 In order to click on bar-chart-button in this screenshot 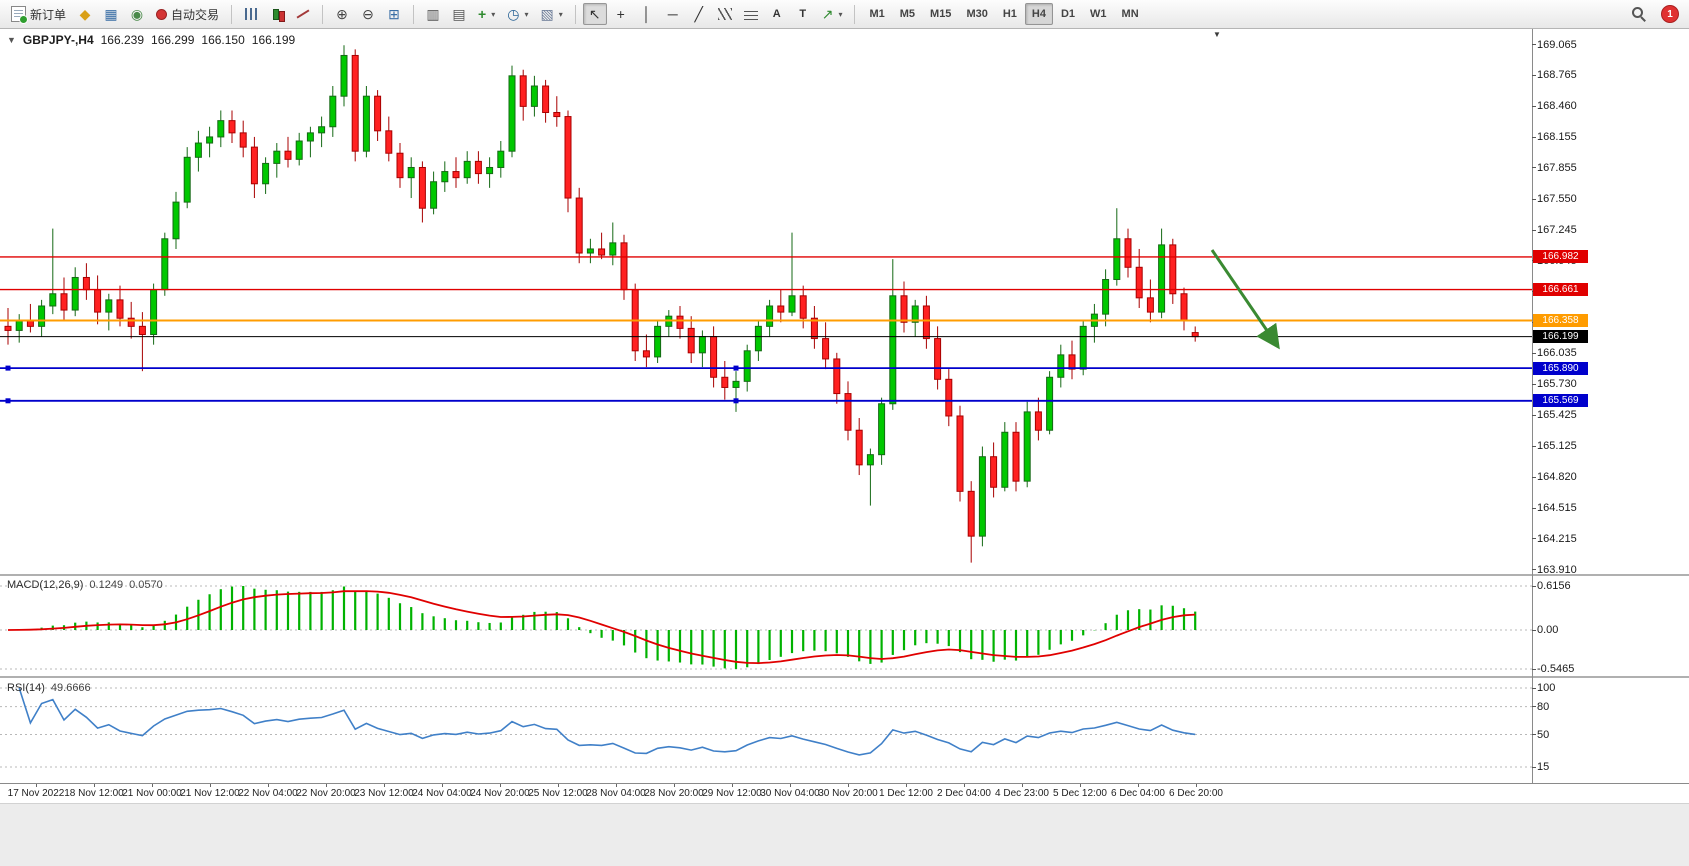, I will do `click(251, 14)`.